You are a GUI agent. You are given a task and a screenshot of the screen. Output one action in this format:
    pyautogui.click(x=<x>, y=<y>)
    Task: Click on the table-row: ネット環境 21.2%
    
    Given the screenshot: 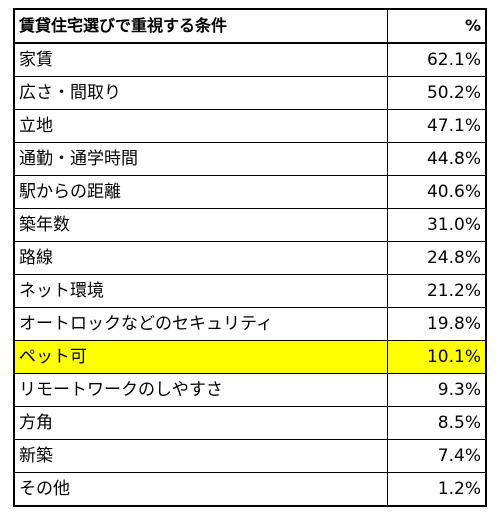 What is the action you would take?
    pyautogui.click(x=250, y=291)
    